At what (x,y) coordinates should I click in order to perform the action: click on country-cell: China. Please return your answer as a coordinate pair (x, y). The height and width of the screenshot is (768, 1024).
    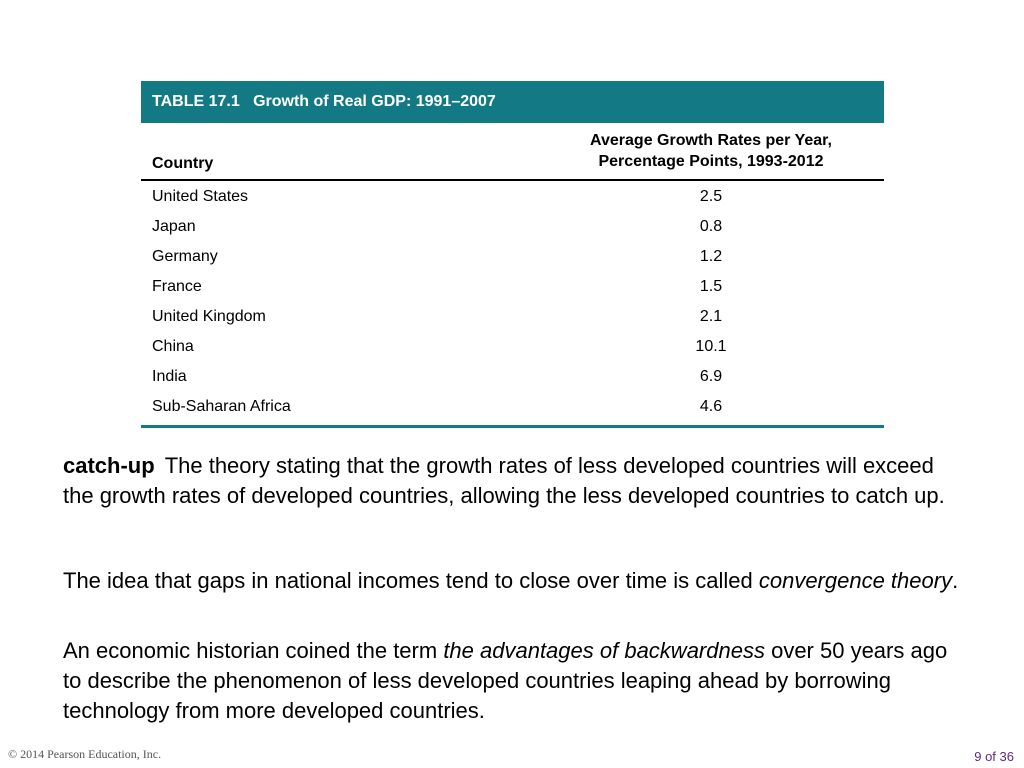
    Looking at the image, I should click on (173, 346).